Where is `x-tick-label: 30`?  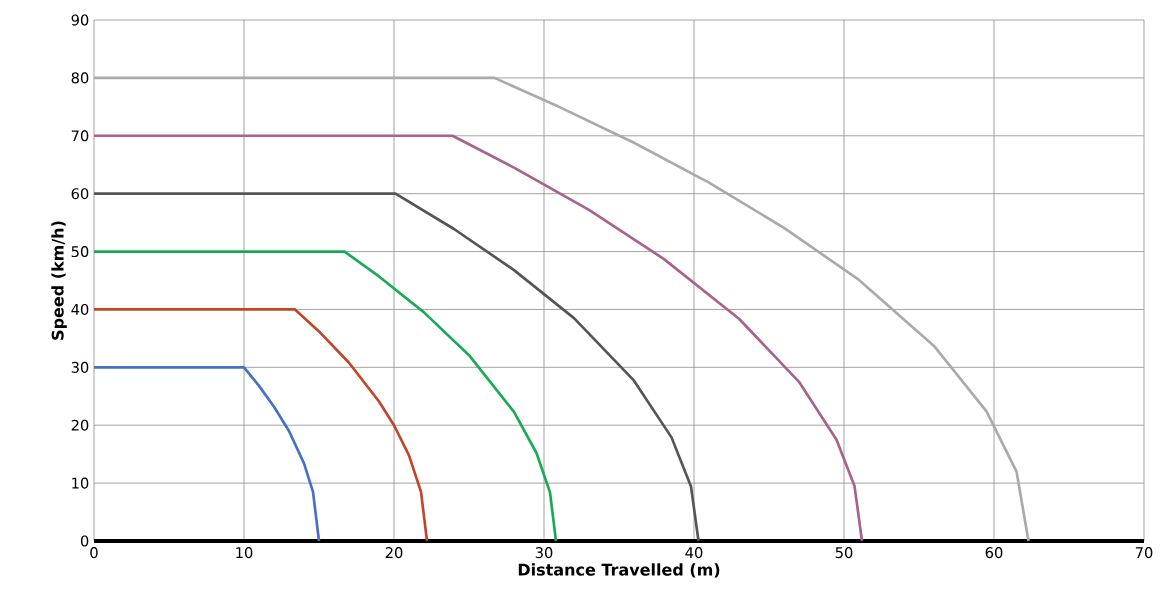 x-tick-label: 30 is located at coordinates (544, 553).